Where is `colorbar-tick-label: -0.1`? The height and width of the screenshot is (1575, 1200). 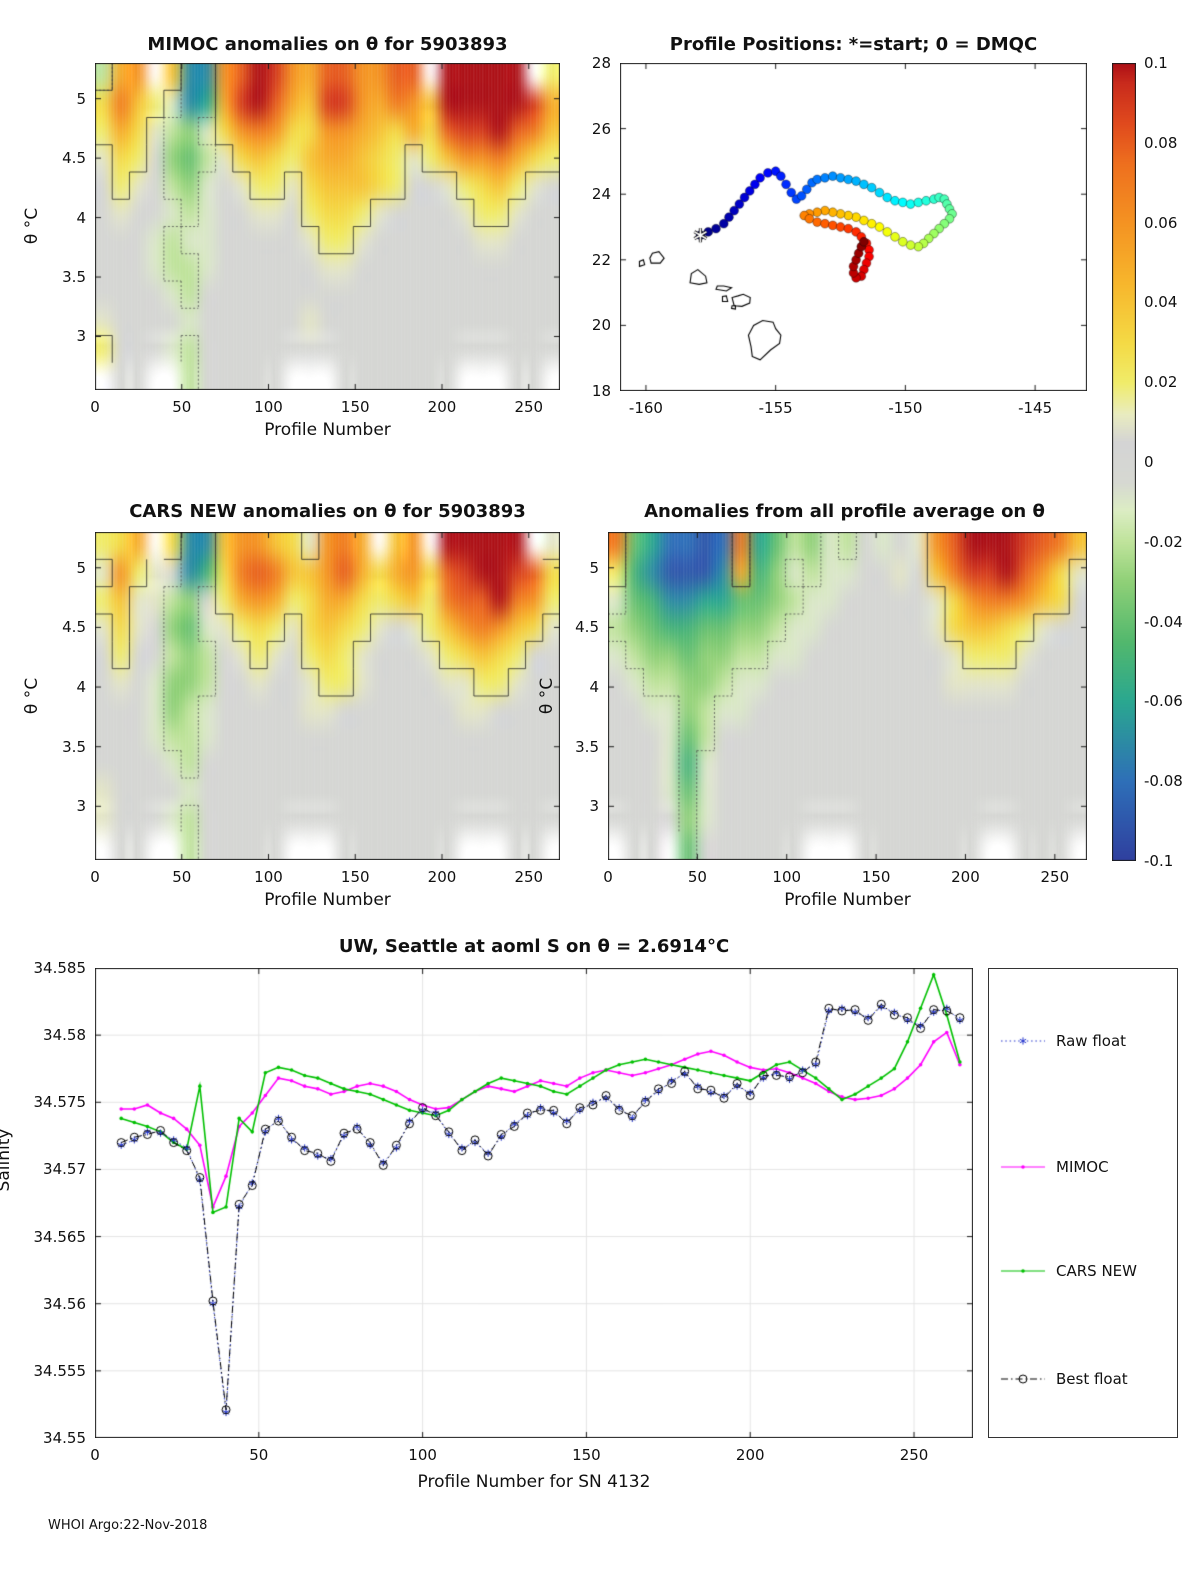 colorbar-tick-label: -0.1 is located at coordinates (1159, 861).